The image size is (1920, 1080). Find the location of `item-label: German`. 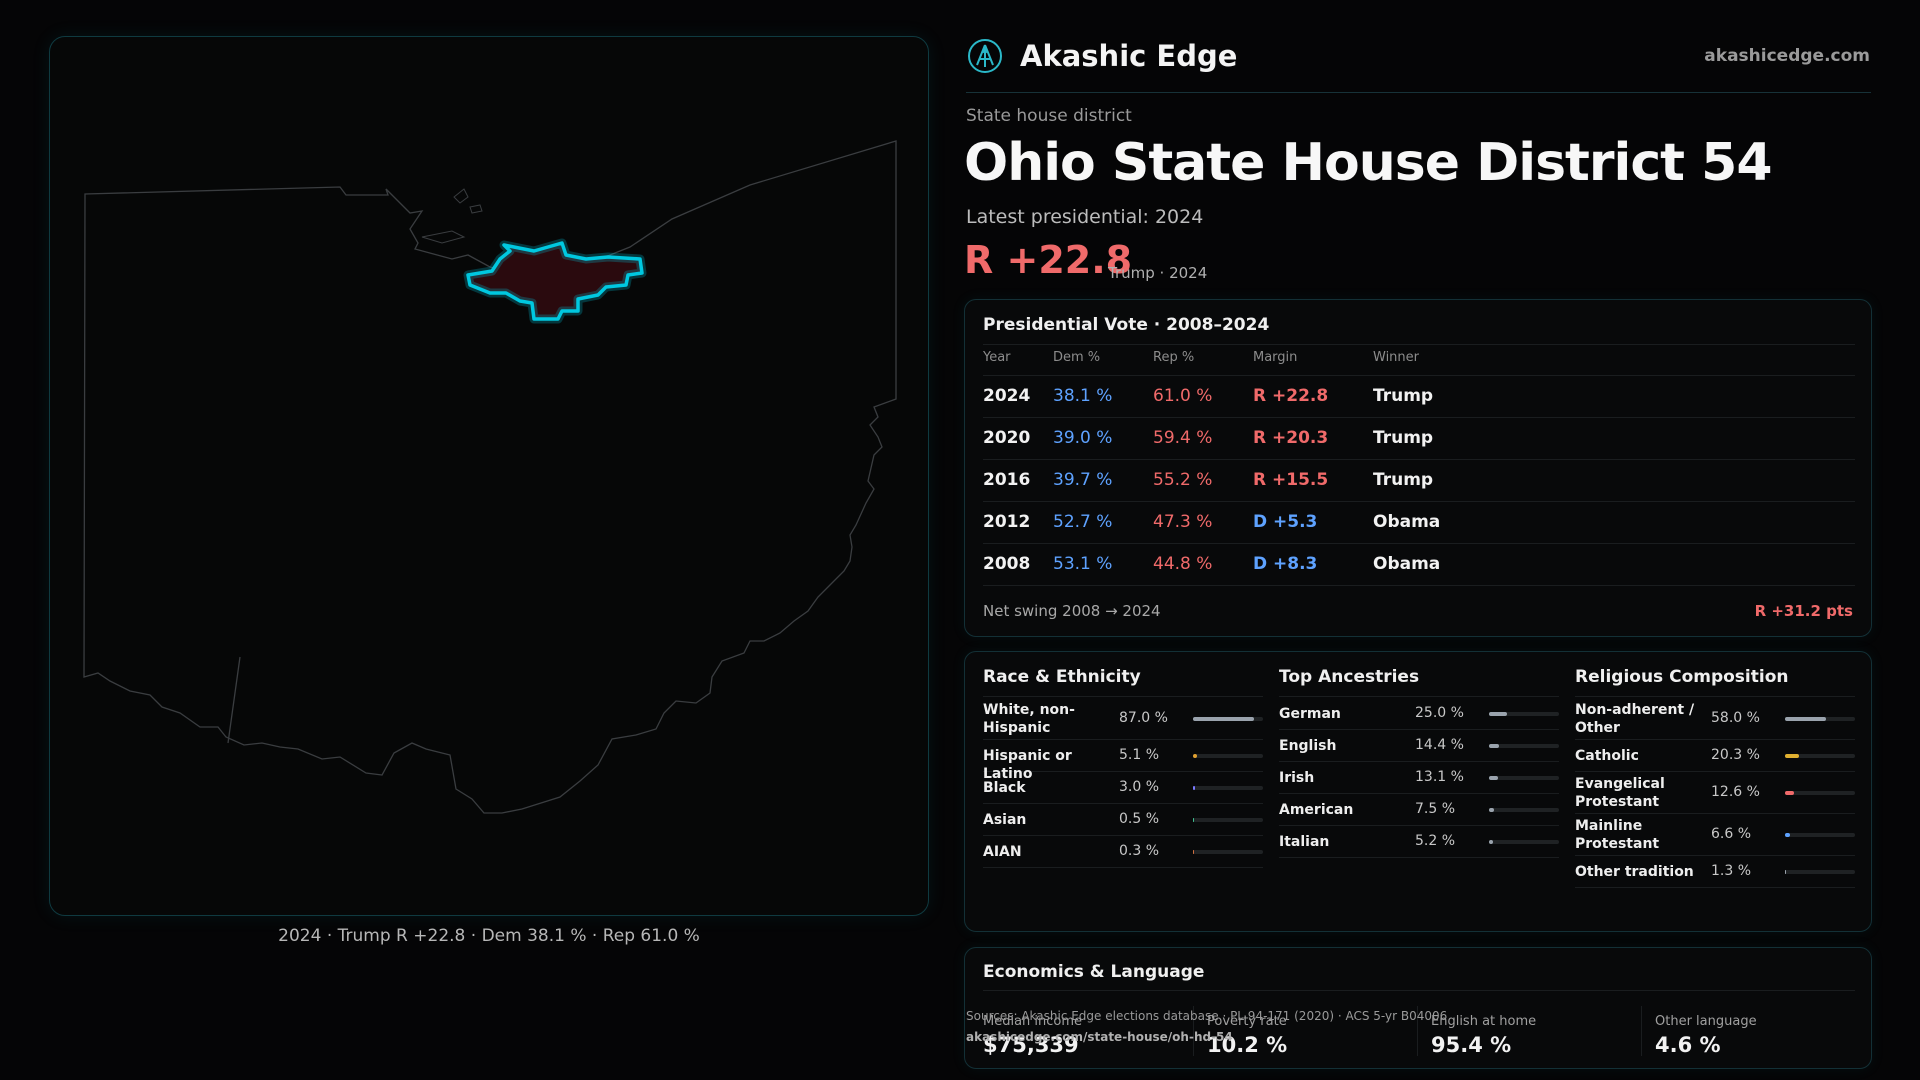

item-label: German is located at coordinates (1310, 714).